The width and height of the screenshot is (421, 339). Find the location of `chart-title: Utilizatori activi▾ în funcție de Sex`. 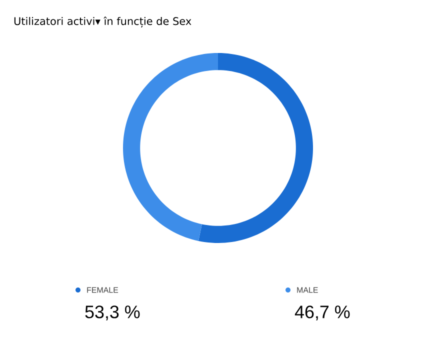

chart-title: Utilizatori activi▾ în funcție de Sex is located at coordinates (103, 22).